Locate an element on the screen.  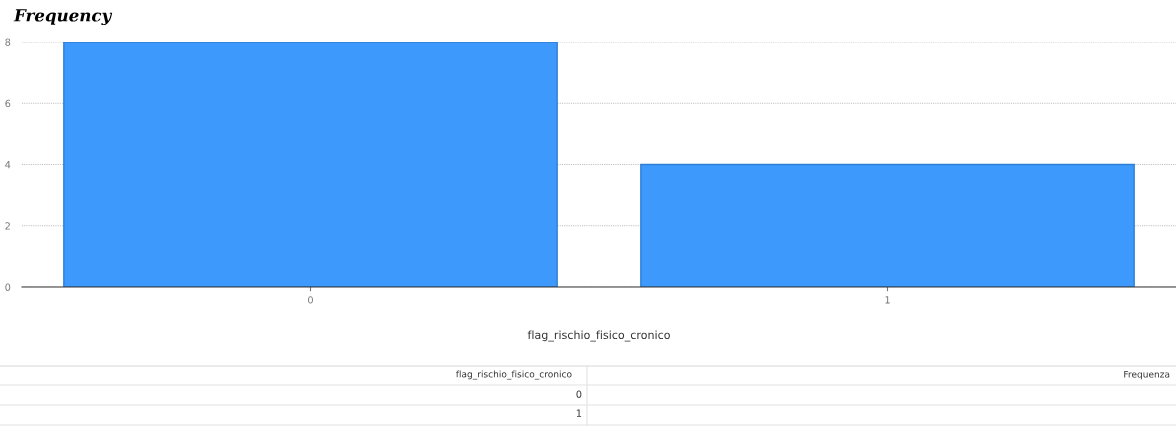
y-tick-label: 6 is located at coordinates (8, 103).